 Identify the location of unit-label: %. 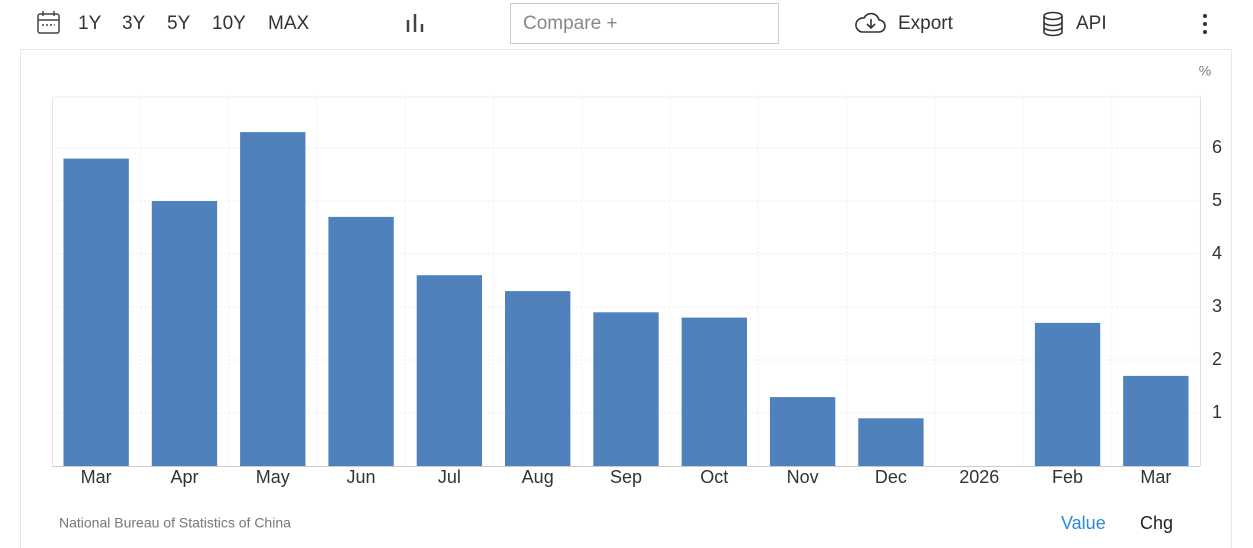
(1205, 71).